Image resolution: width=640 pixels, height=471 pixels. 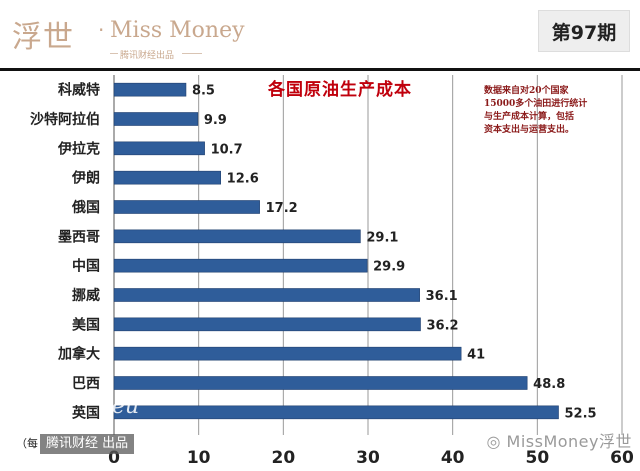 I want to click on x-tick-label: 20, so click(x=283, y=458).